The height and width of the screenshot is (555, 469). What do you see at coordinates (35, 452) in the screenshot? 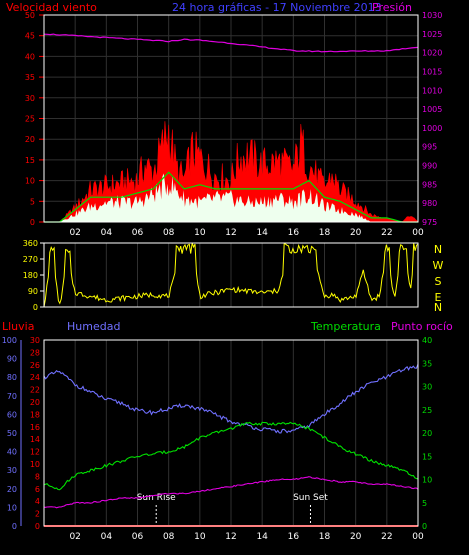
I see `rain-y-tick: 12` at bounding box center [35, 452].